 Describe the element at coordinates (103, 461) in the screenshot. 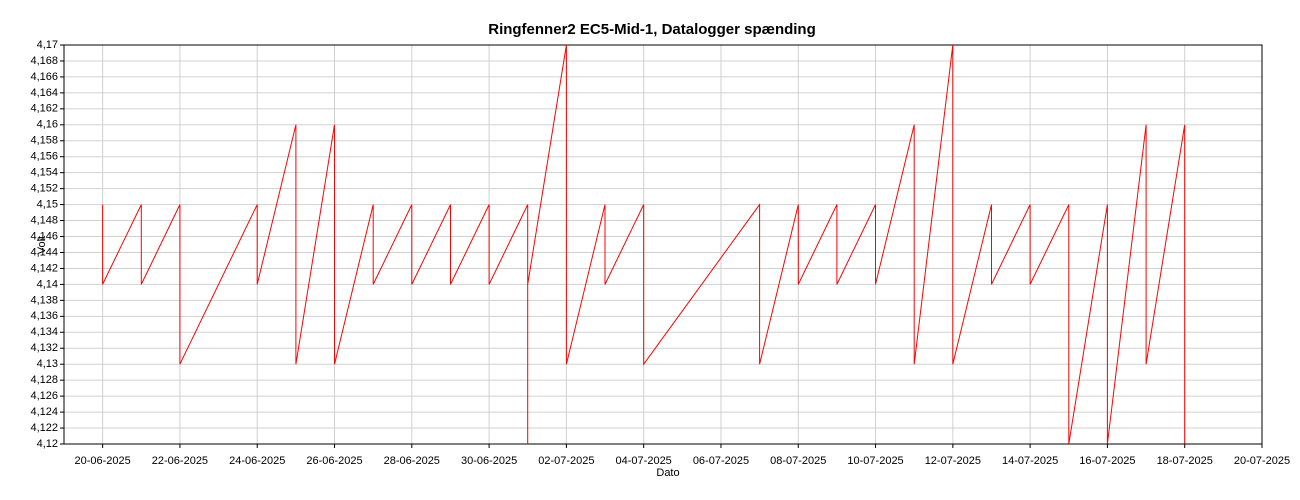

I see `x-tick-label: 20-06-2025` at that location.